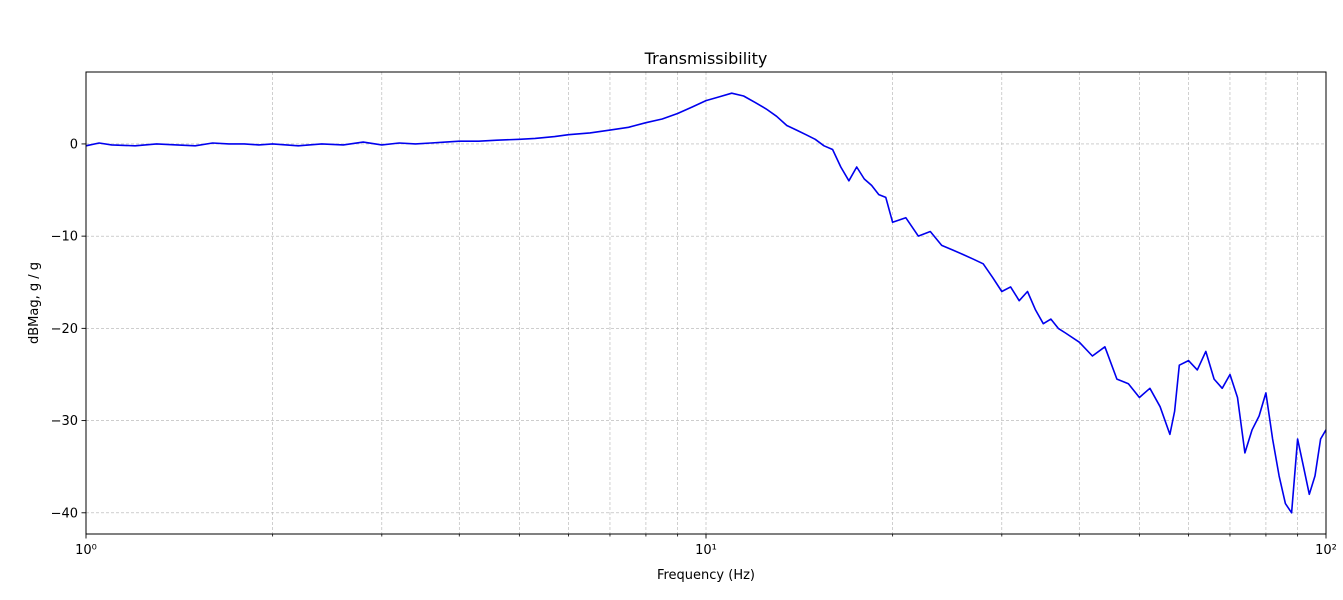  I want to click on x-tick-layer: 10⁰ 10¹ 10², so click(706, 546).